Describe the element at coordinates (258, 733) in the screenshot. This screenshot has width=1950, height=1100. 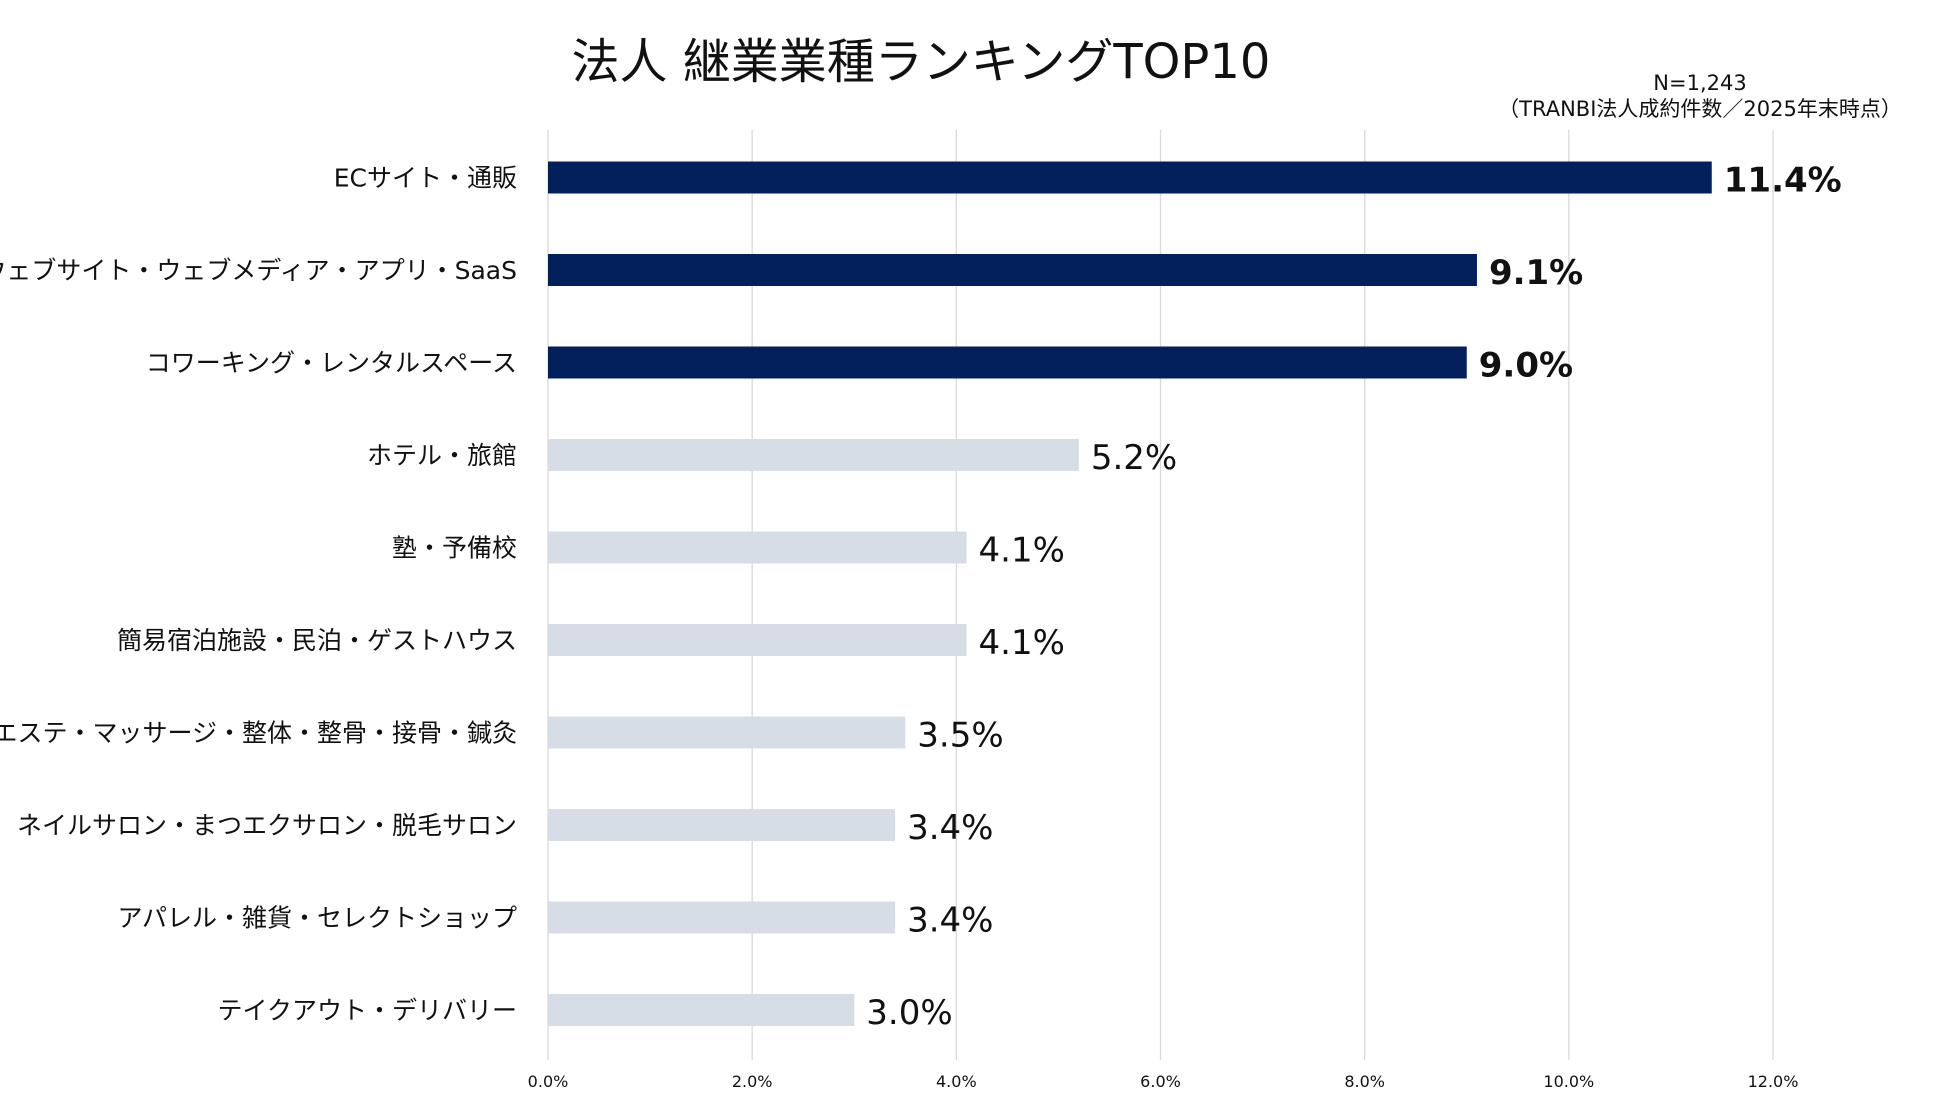
I see `category-label: エステ・マッサージ・整体・整骨・接骨・鍼灸` at that location.